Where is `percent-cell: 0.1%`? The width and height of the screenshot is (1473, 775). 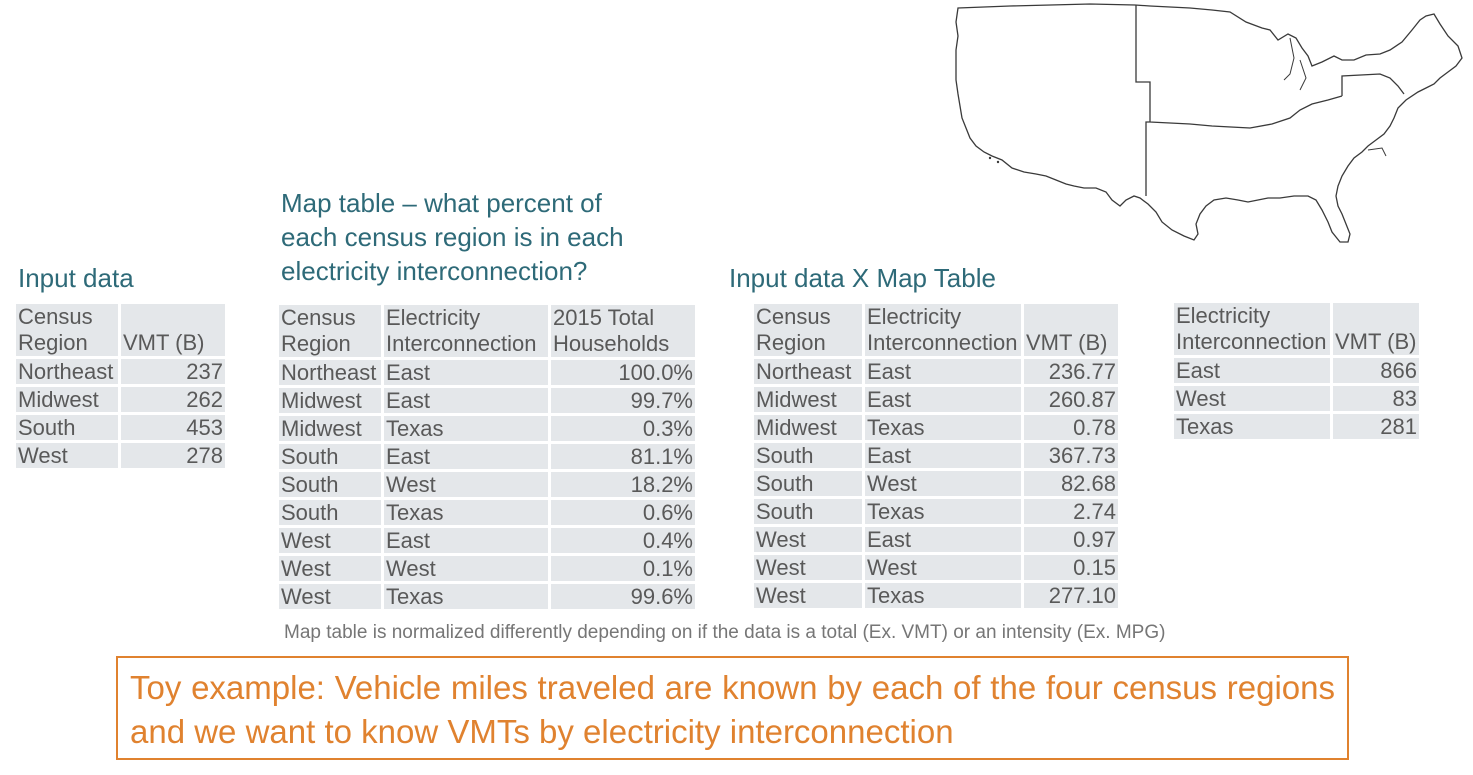 percent-cell: 0.1% is located at coordinates (623, 568).